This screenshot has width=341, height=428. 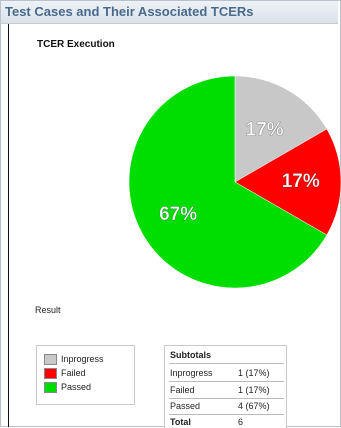 What do you see at coordinates (185, 406) in the screenshot?
I see `subtotals-row-label: Passed` at bounding box center [185, 406].